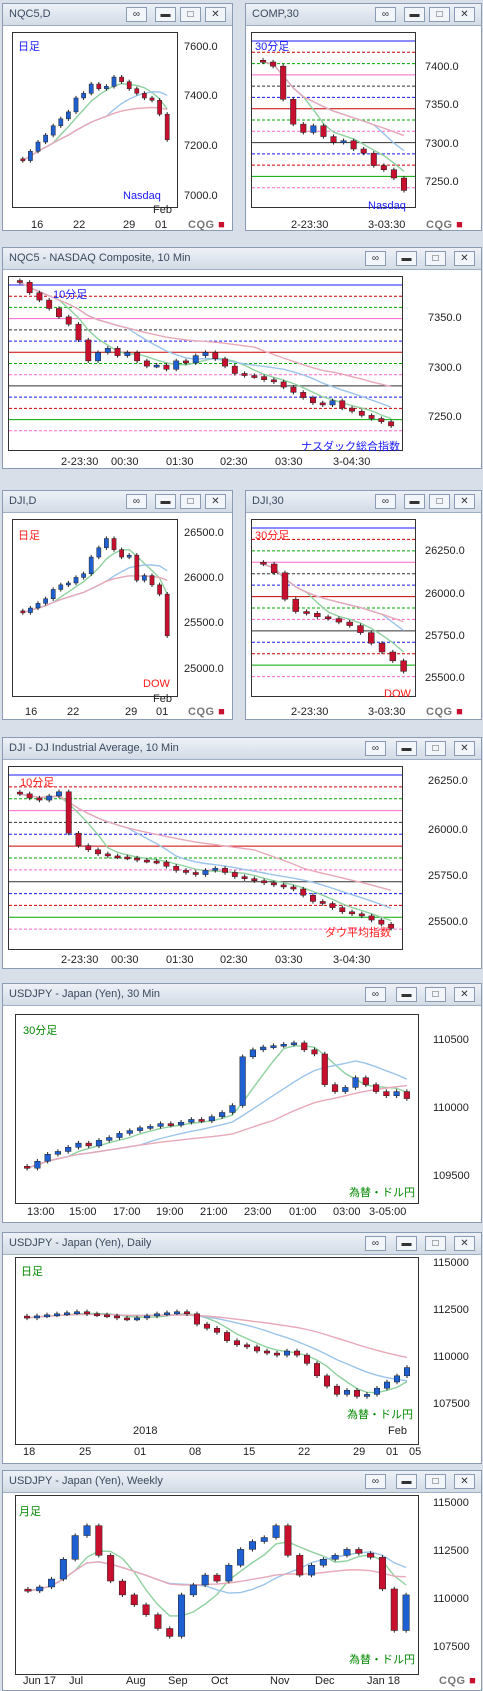 This screenshot has width=483, height=1691. I want to click on window-titlebar: USDJPY - Japan (Yen), 30 Min ∞ ▬ □ ✕, so click(242, 995).